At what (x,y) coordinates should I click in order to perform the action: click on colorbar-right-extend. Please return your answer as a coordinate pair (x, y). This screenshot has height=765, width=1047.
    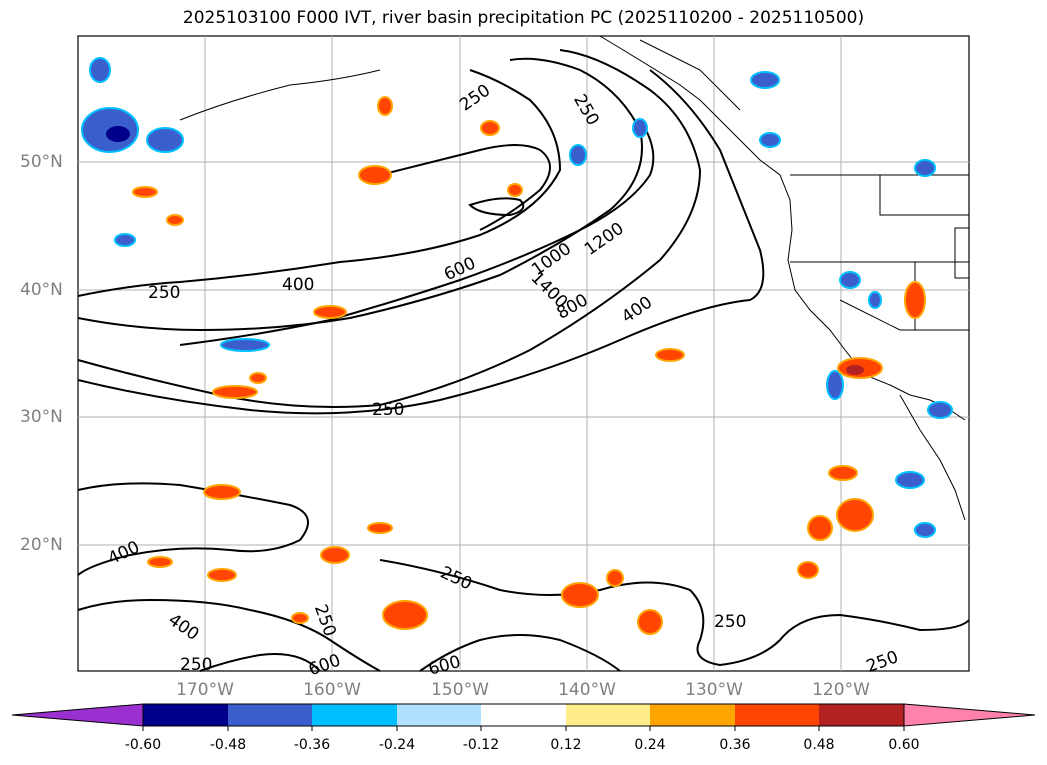
    Looking at the image, I should click on (969, 715).